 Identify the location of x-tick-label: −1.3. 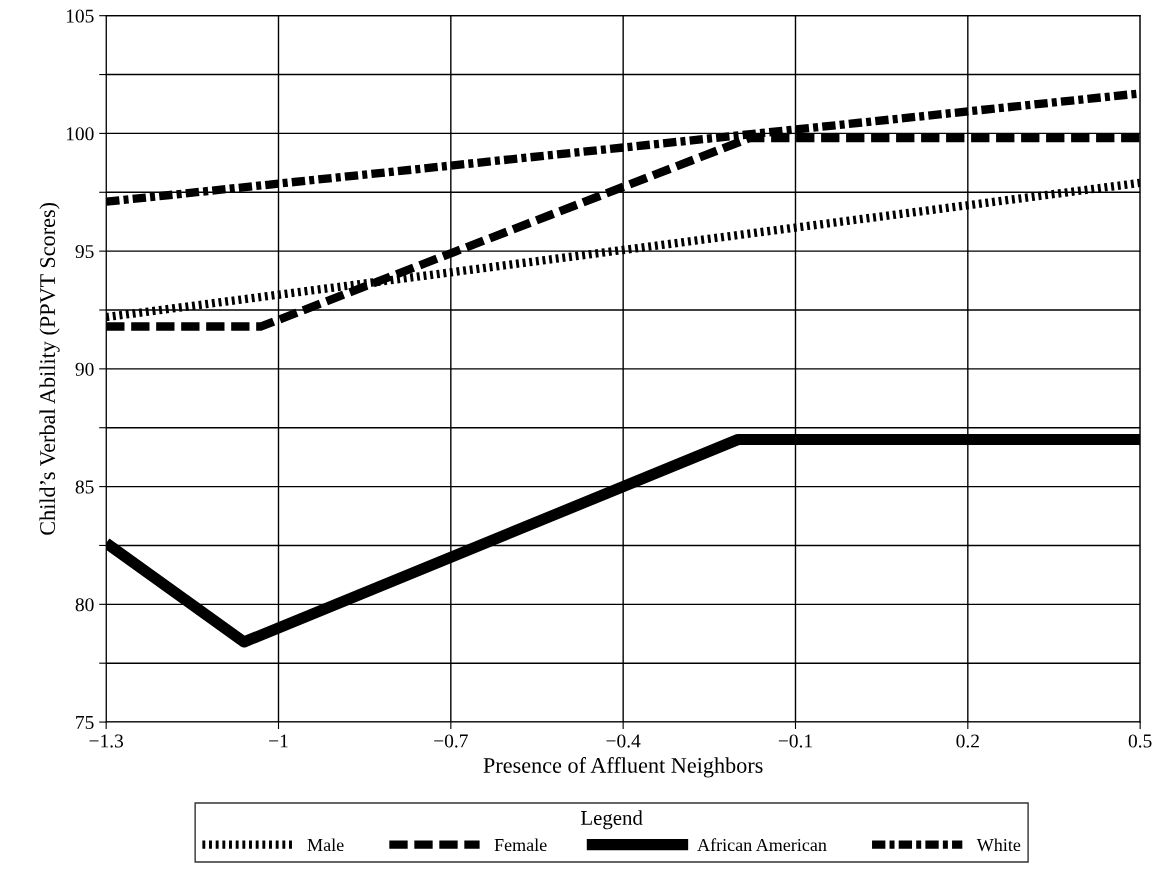
(106, 741).